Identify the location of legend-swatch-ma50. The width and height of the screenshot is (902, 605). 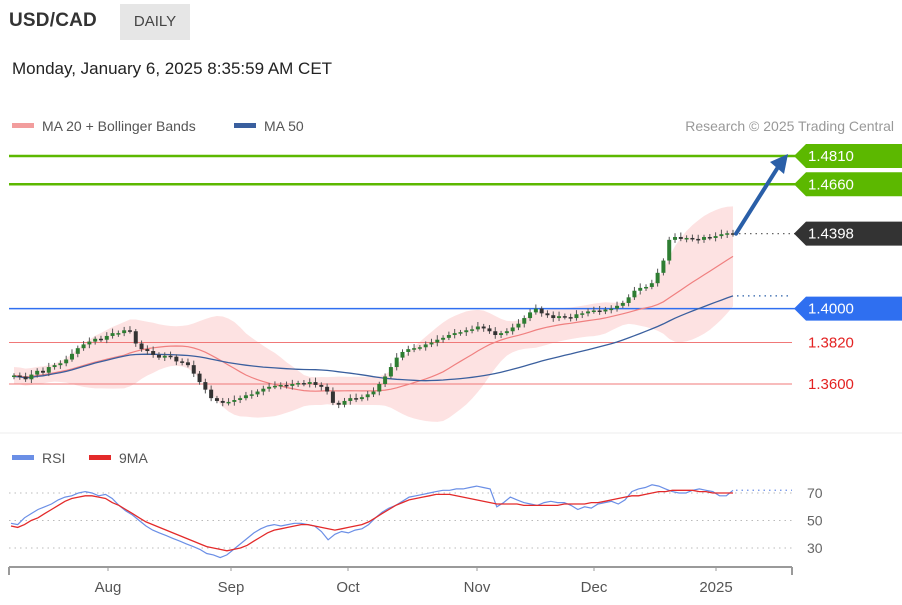
(245, 125).